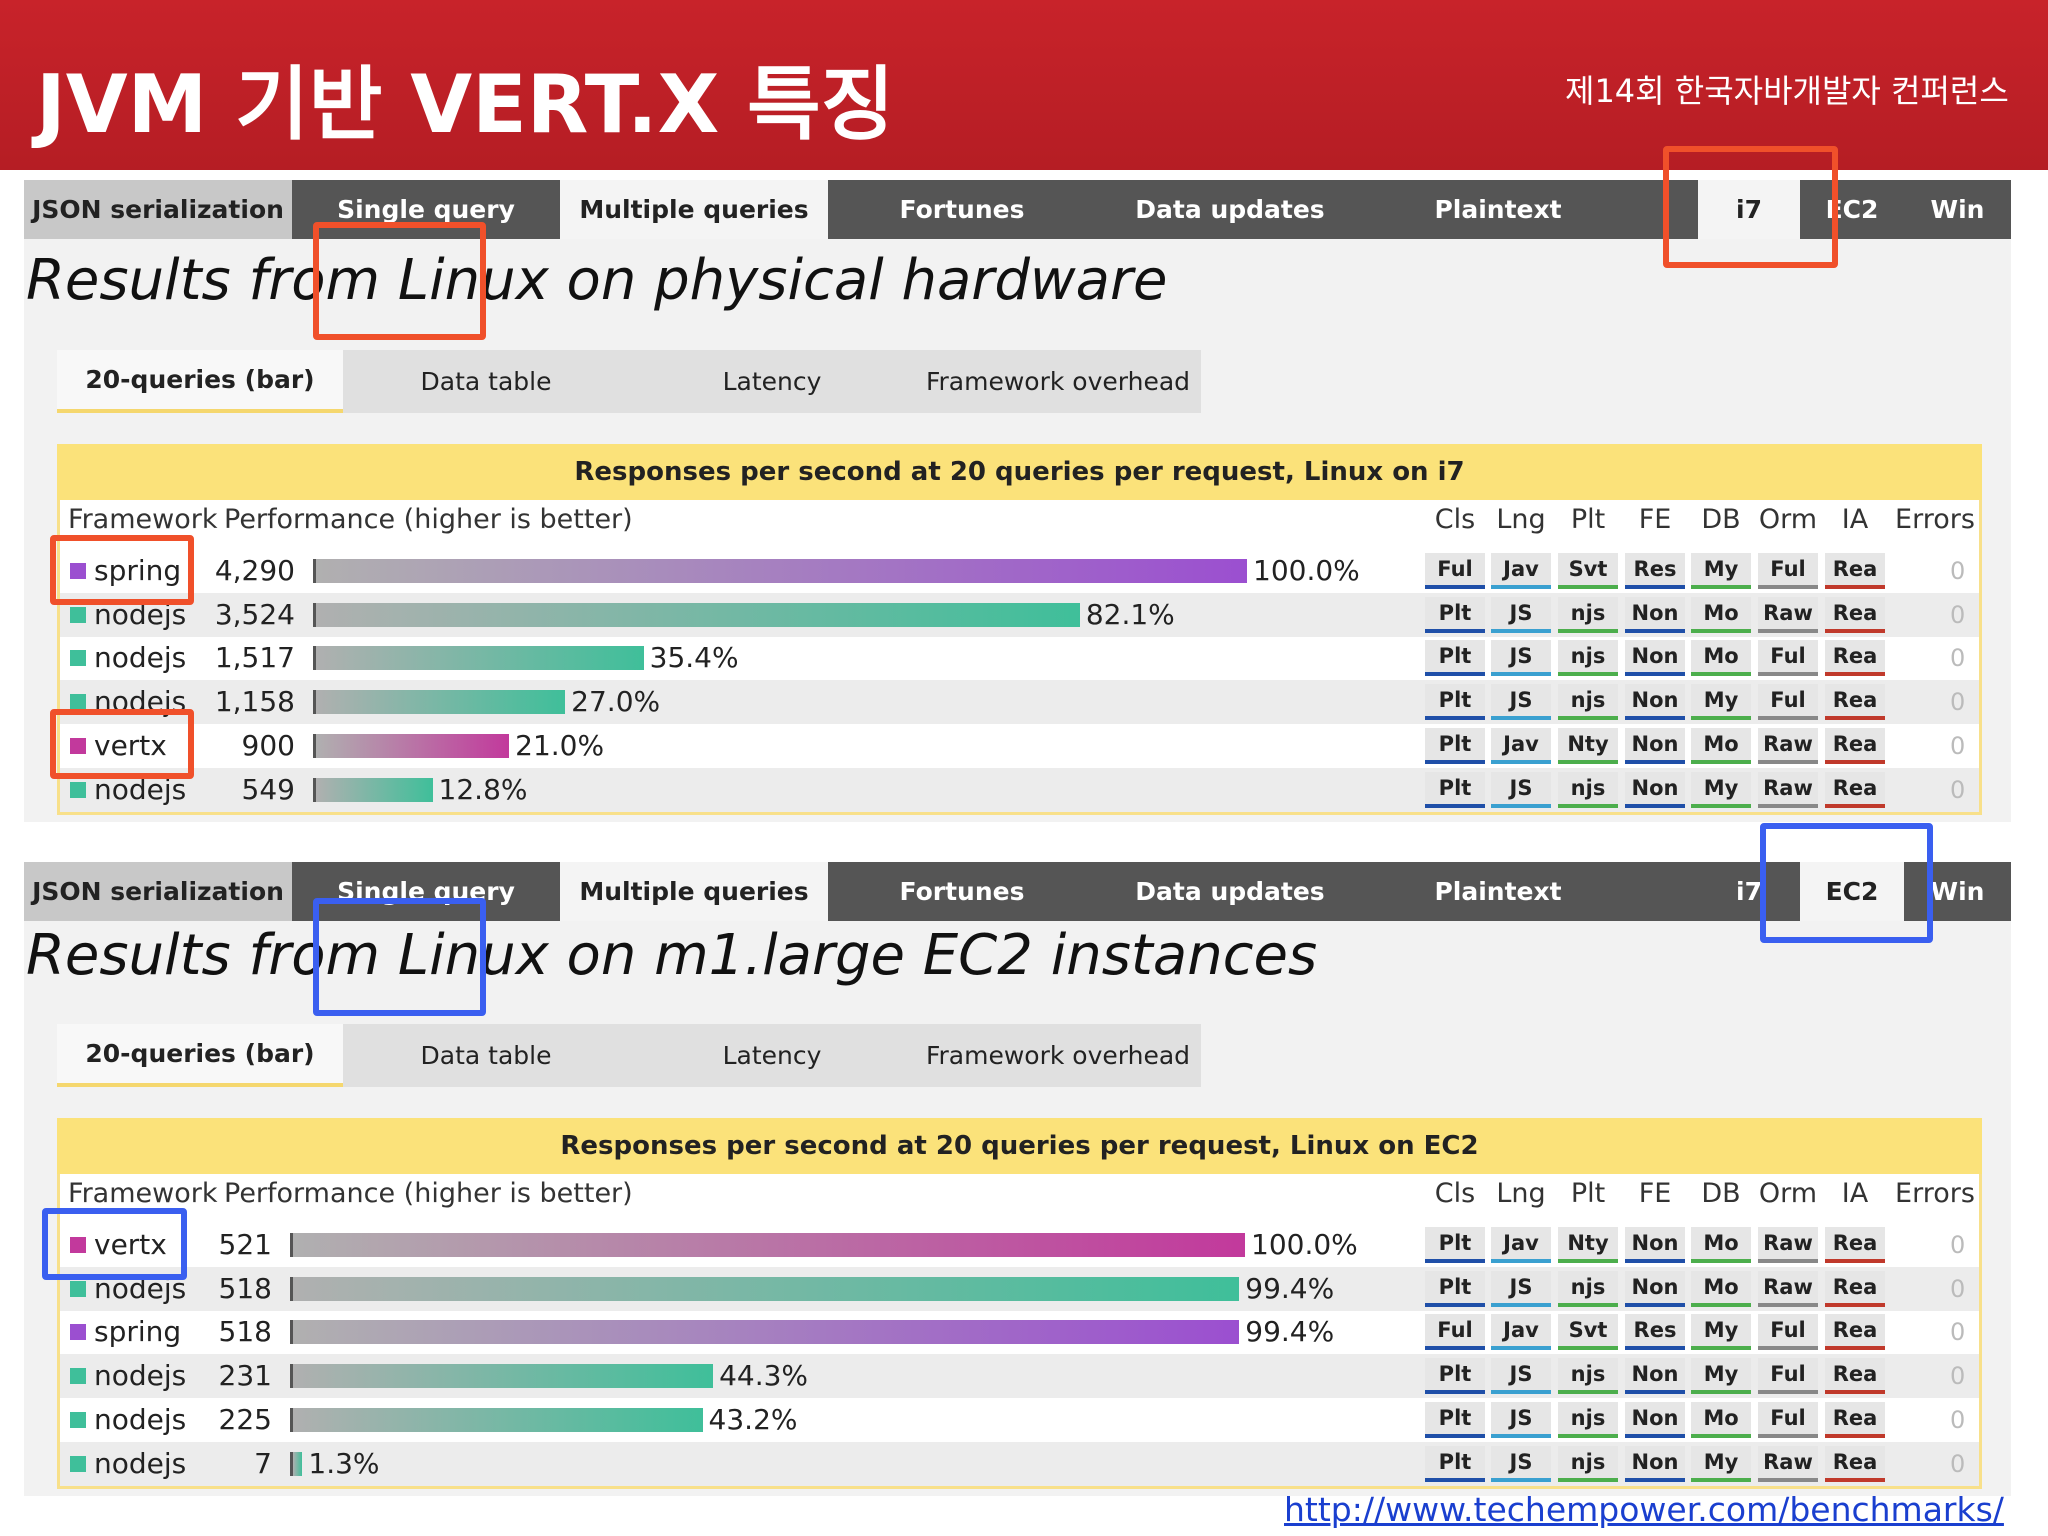 The width and height of the screenshot is (2048, 1536). Describe the element at coordinates (1521, 1332) in the screenshot. I see `attribute-cell: Jav` at that location.